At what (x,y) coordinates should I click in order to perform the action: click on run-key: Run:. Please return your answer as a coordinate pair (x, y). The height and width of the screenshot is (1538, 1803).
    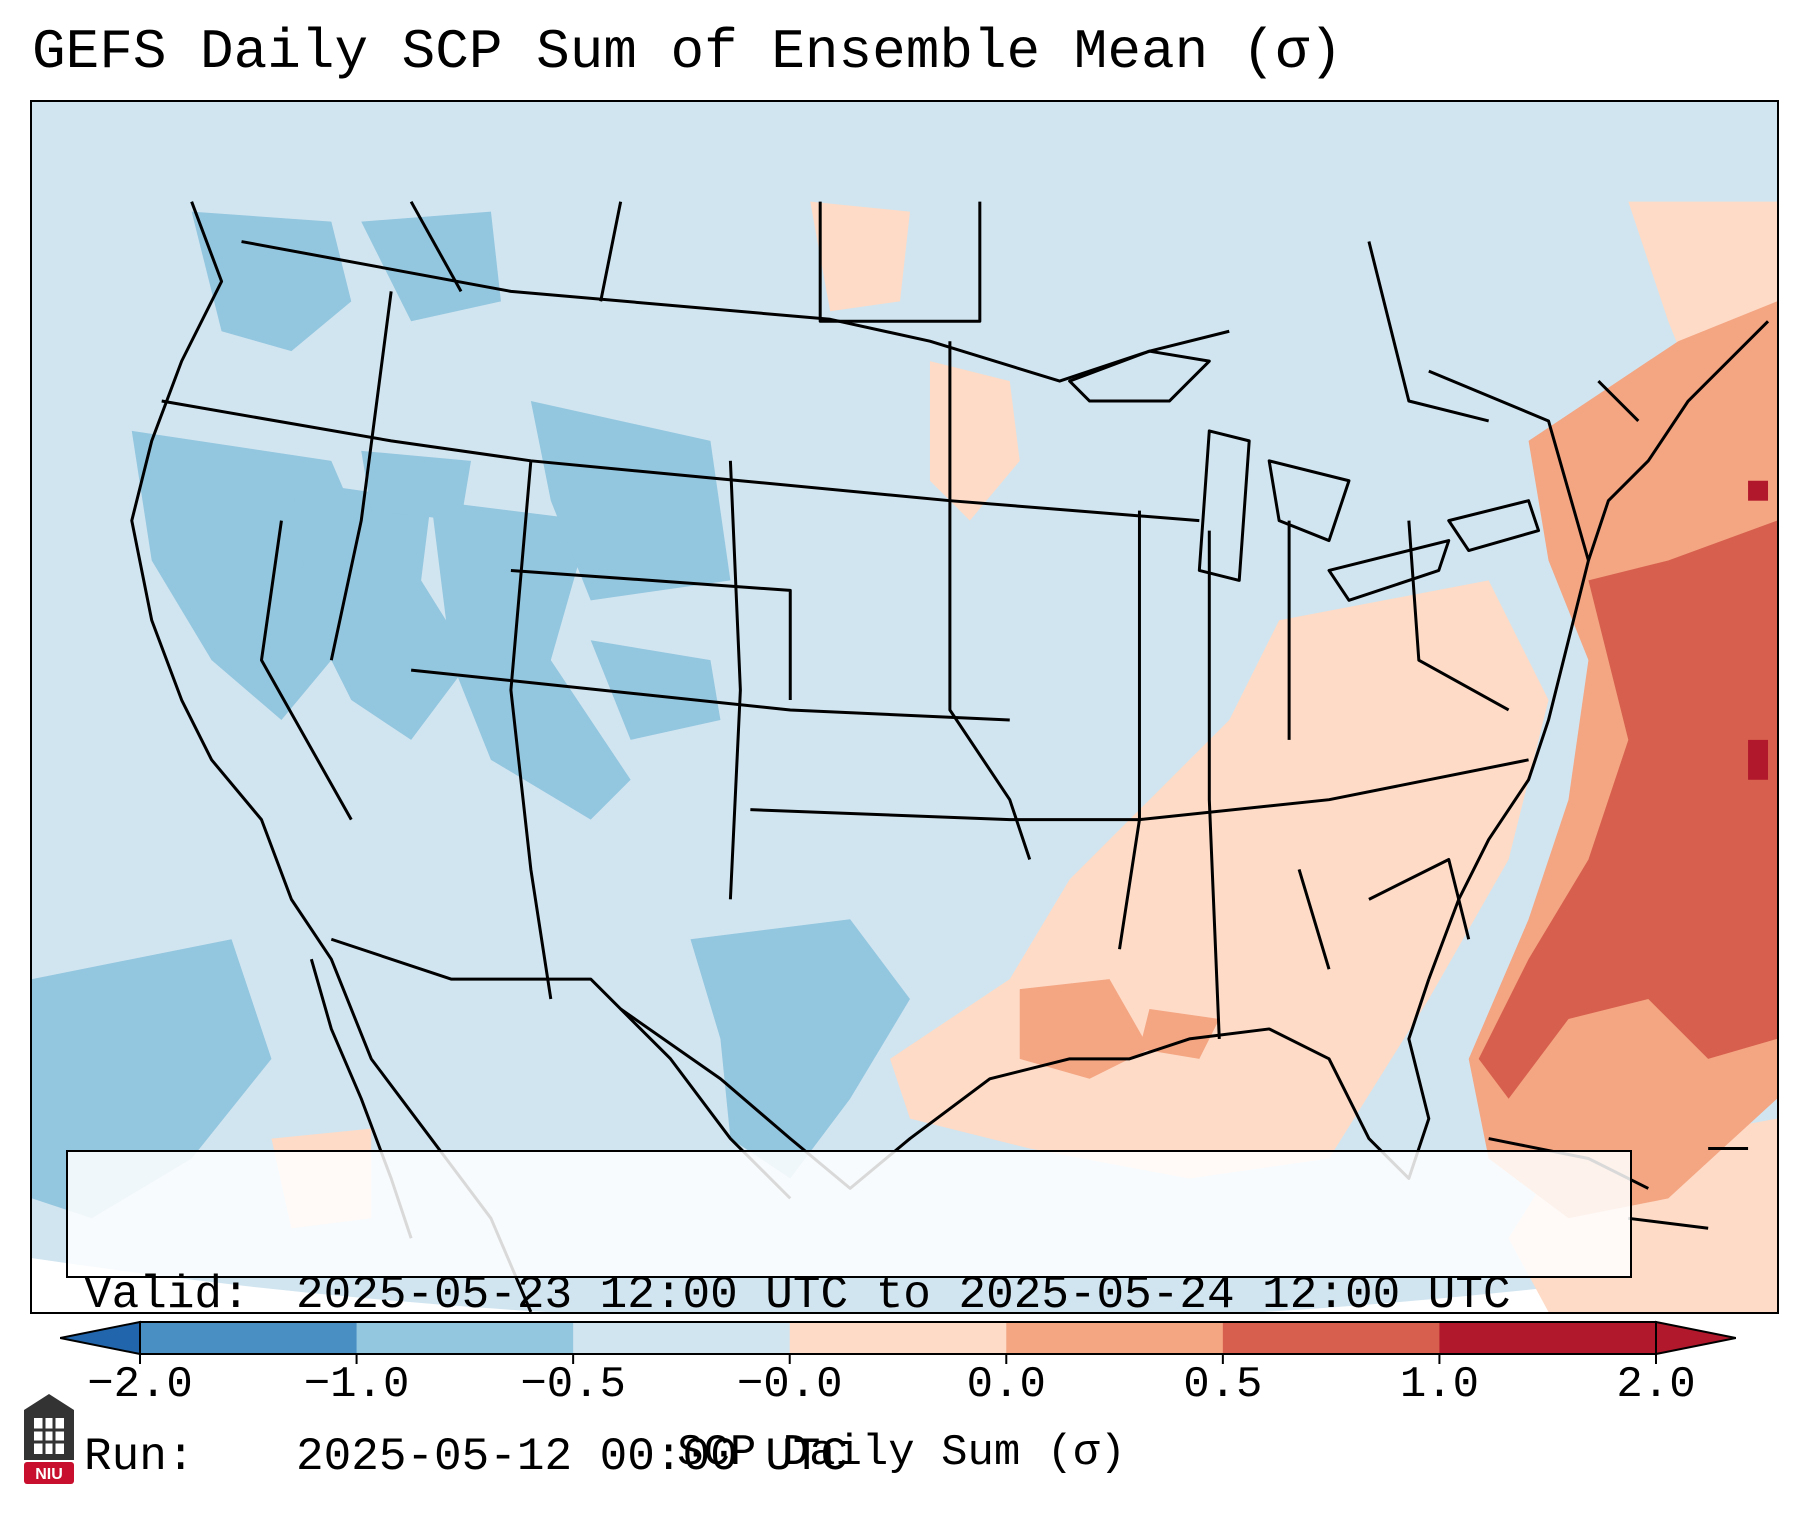
    Looking at the image, I should click on (139, 1457).